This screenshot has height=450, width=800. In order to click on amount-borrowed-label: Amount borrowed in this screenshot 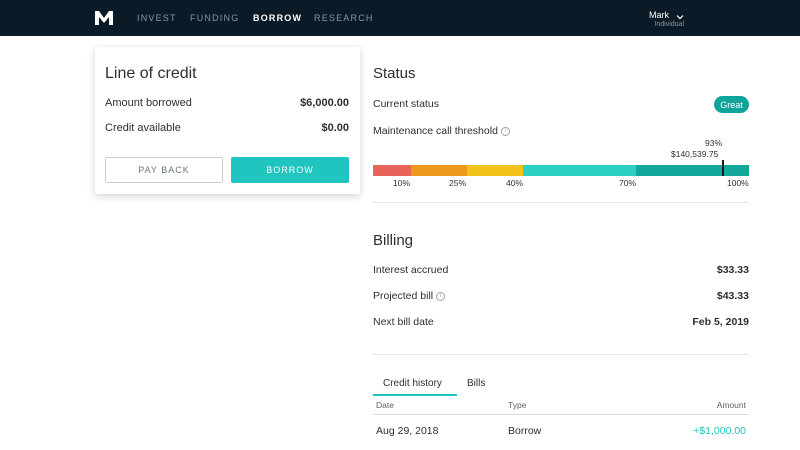, I will do `click(148, 103)`.